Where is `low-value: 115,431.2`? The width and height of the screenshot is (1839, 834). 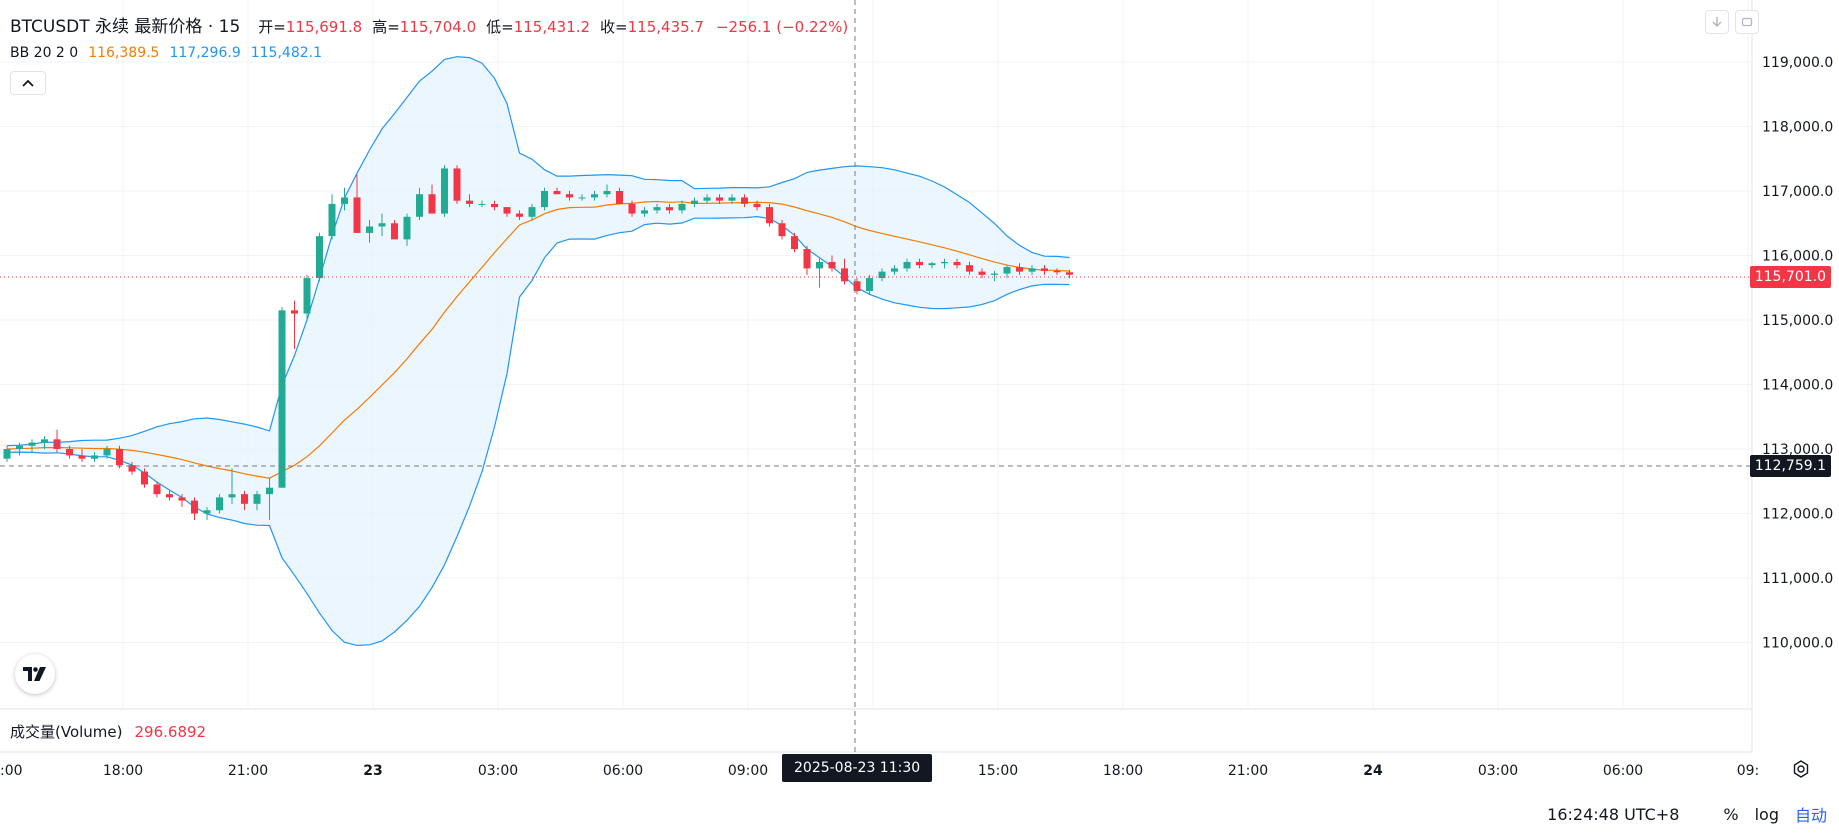 low-value: 115,431.2 is located at coordinates (552, 27).